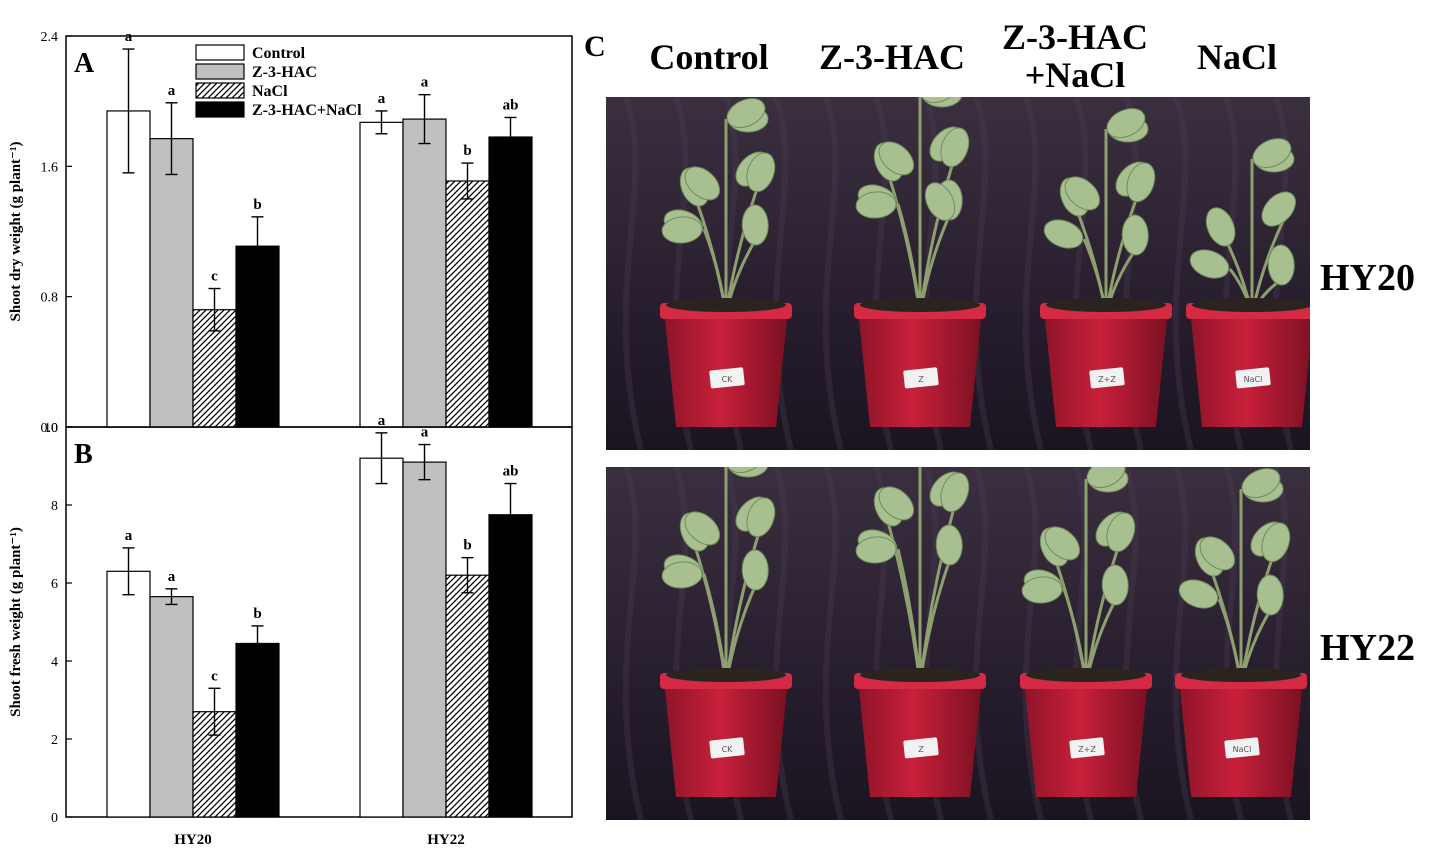 This screenshot has width=1450, height=856. I want to click on legend-label: Z-3-HAC, so click(284, 72).